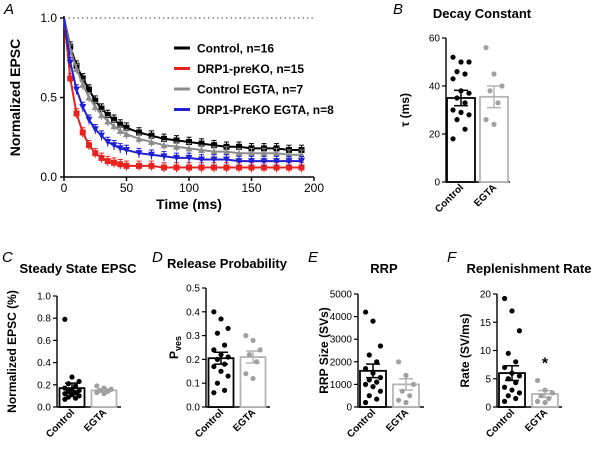 Image resolution: width=598 pixels, height=470 pixels. What do you see at coordinates (44, 385) in the screenshot?
I see `panel-c-y-tick-label: 0.2` at bounding box center [44, 385].